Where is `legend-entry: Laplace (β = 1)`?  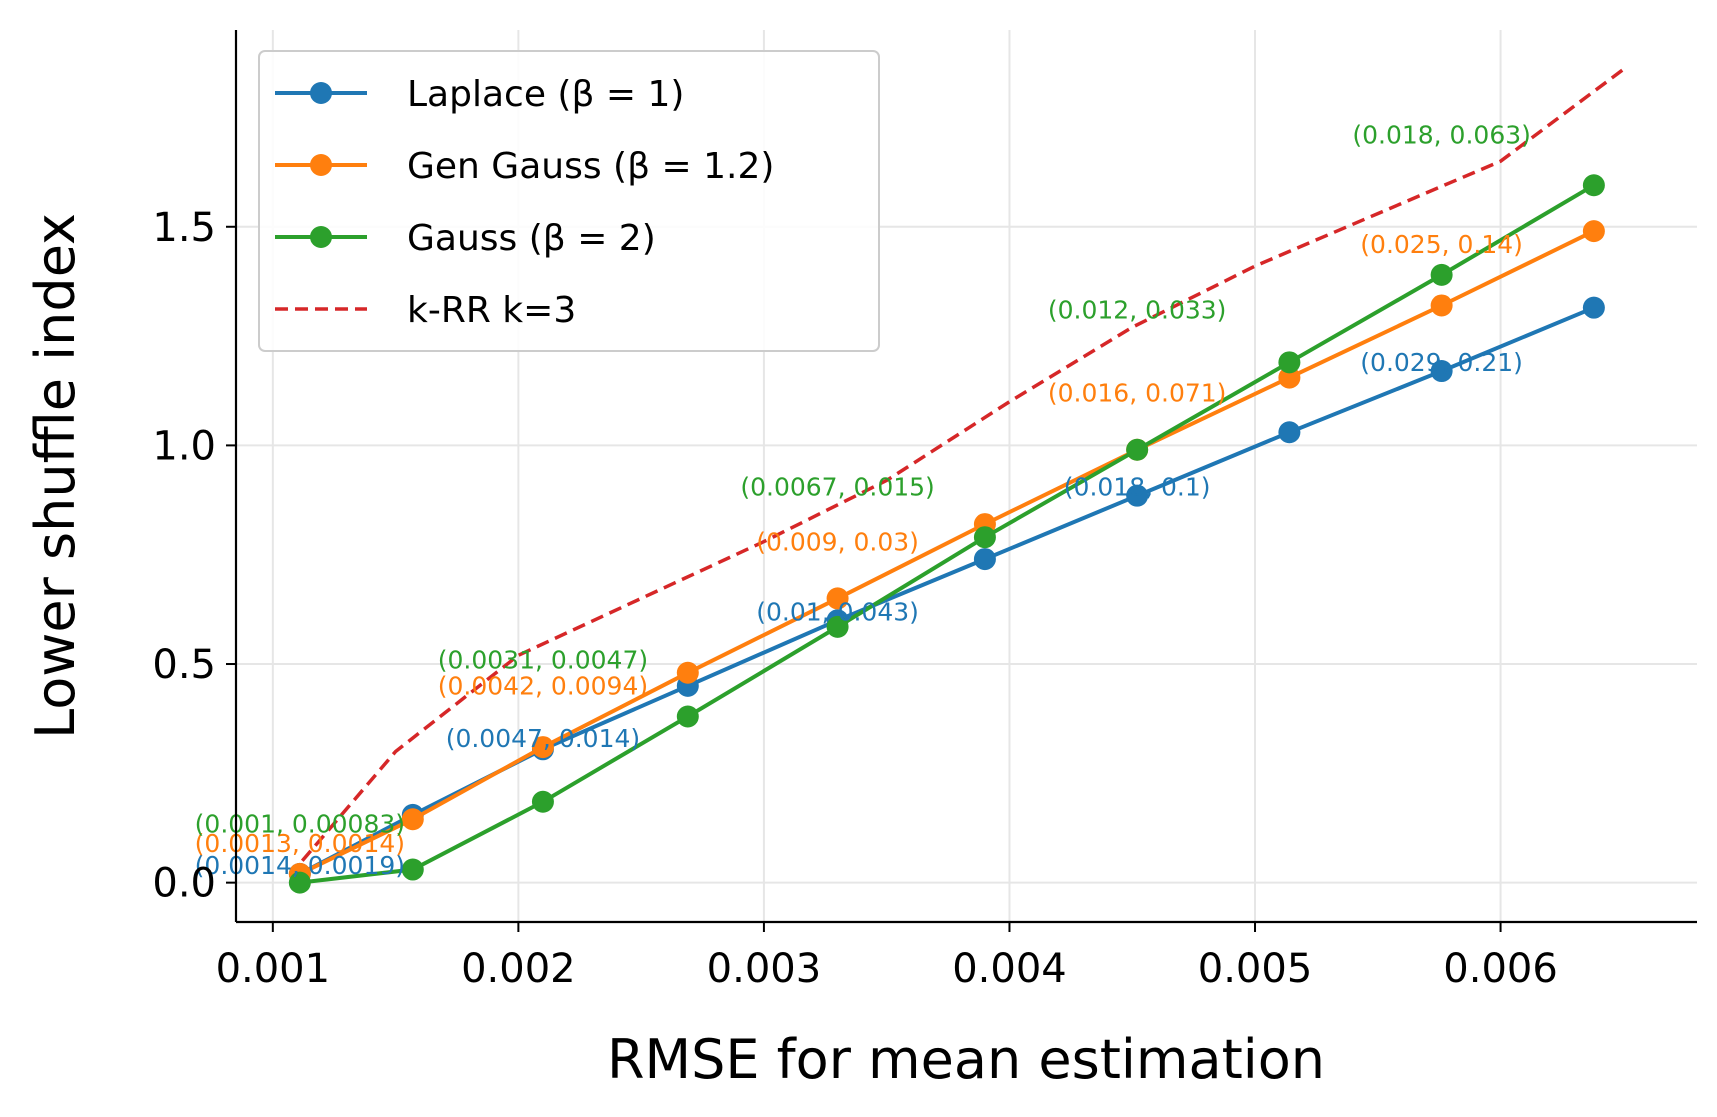 legend-entry: Laplace (β = 1) is located at coordinates (479, 94).